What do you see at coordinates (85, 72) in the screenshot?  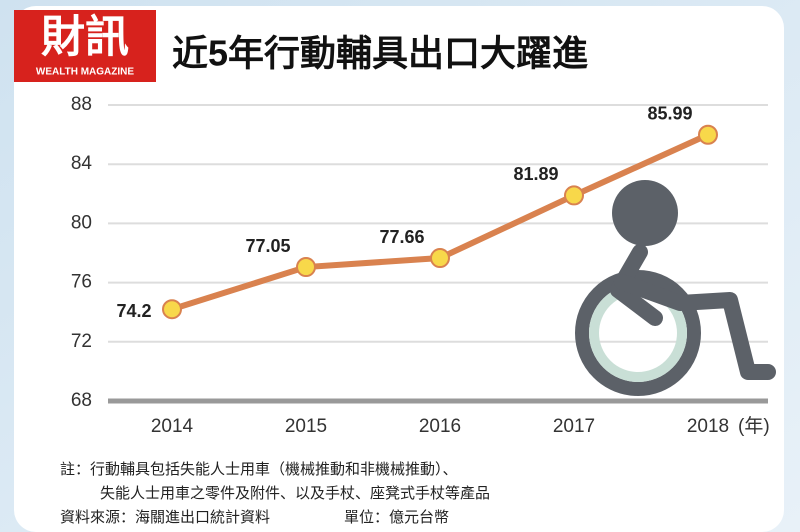 I see `logo-subtitle: WEALTH MAGAZINE` at bounding box center [85, 72].